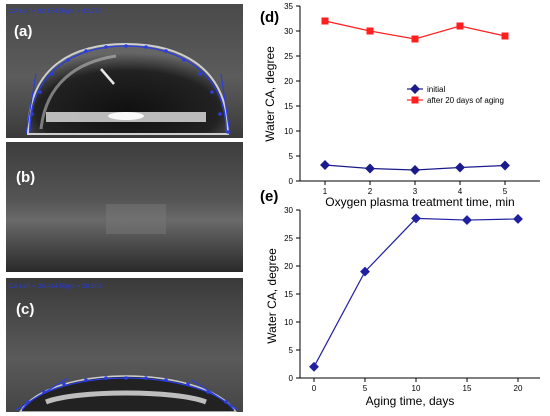 This screenshot has height=416, width=550. I want to click on x-tick-label: 20, so click(518, 388).